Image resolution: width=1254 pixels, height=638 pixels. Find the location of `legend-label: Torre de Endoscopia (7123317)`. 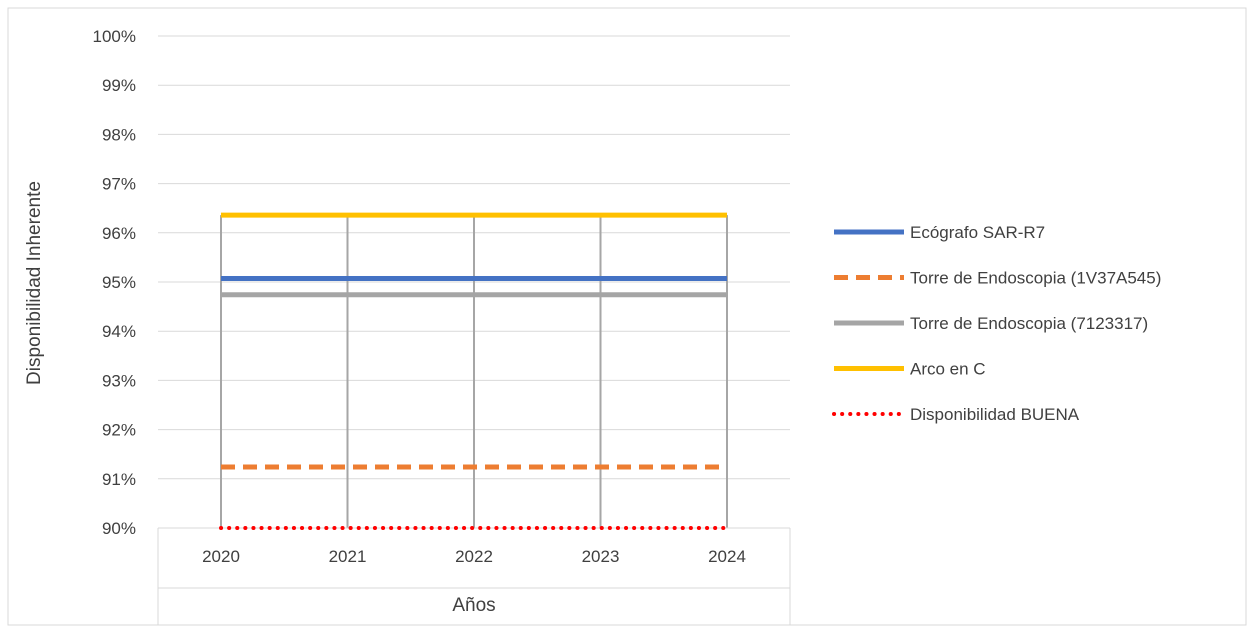

legend-label: Torre de Endoscopia (7123317) is located at coordinates (1029, 323).